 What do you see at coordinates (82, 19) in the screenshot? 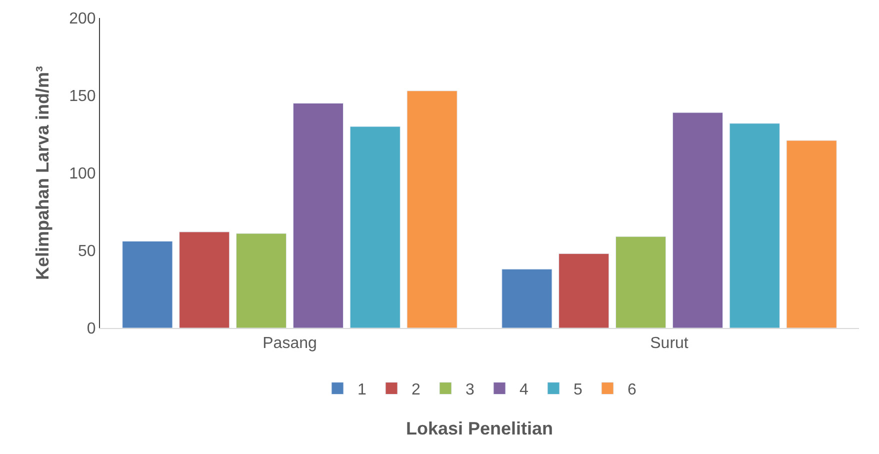
I see `y-tick-label: 200` at bounding box center [82, 19].